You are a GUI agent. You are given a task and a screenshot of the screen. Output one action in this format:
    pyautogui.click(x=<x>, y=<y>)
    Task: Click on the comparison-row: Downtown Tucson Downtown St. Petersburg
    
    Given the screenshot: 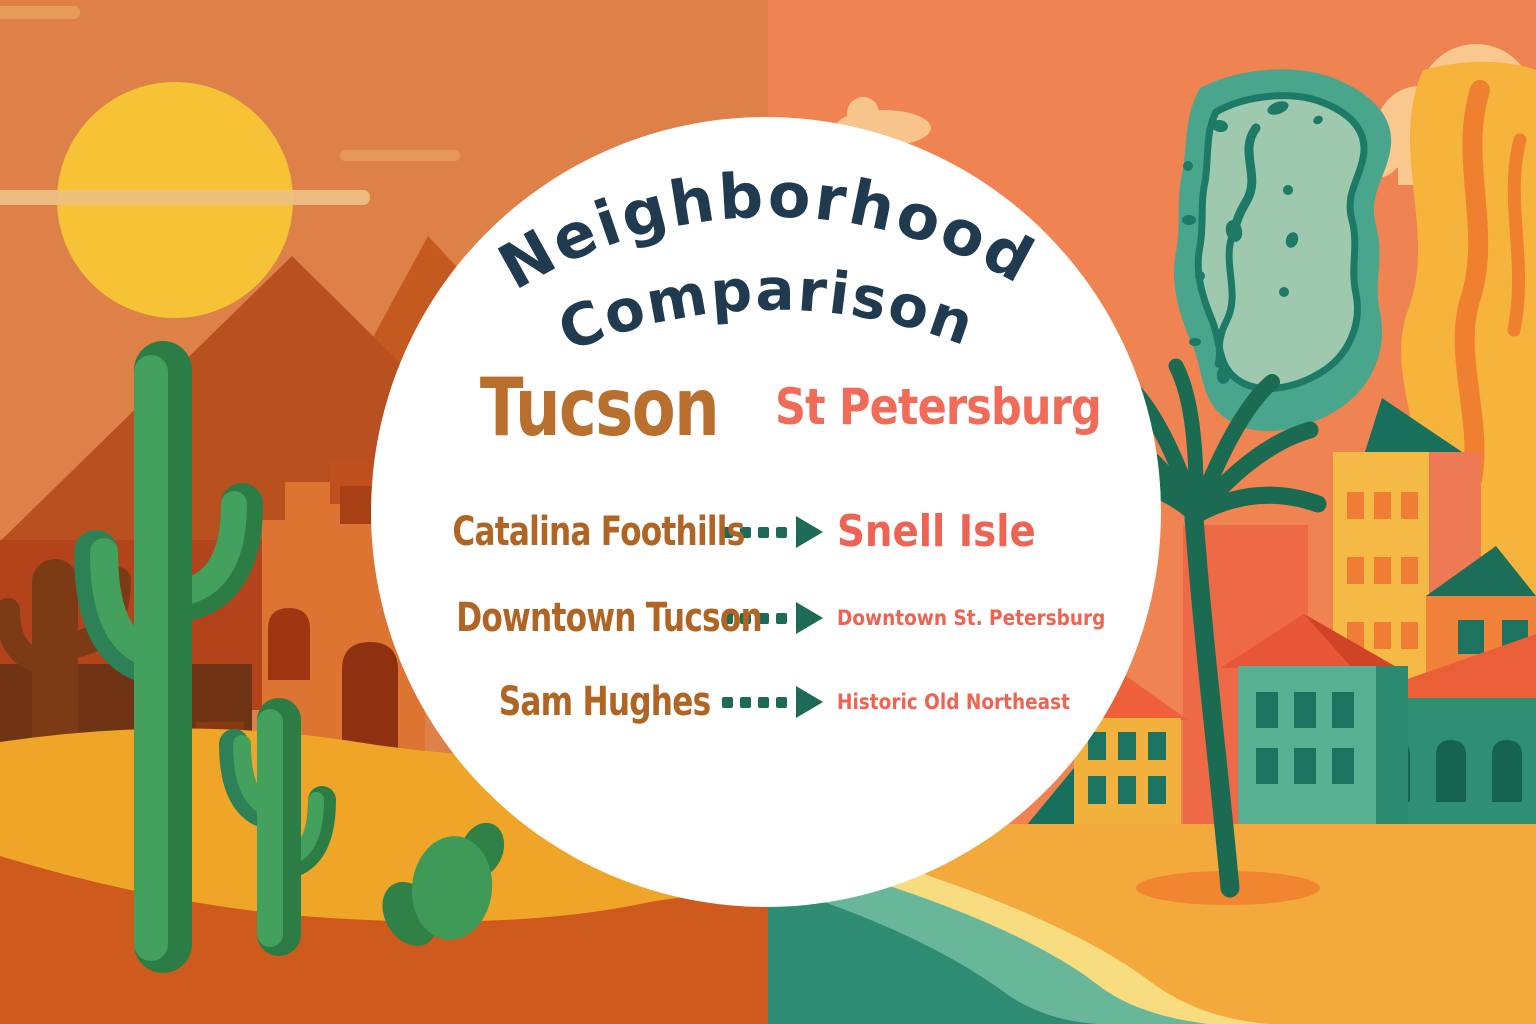 What is the action you would take?
    pyautogui.click(x=760, y=618)
    